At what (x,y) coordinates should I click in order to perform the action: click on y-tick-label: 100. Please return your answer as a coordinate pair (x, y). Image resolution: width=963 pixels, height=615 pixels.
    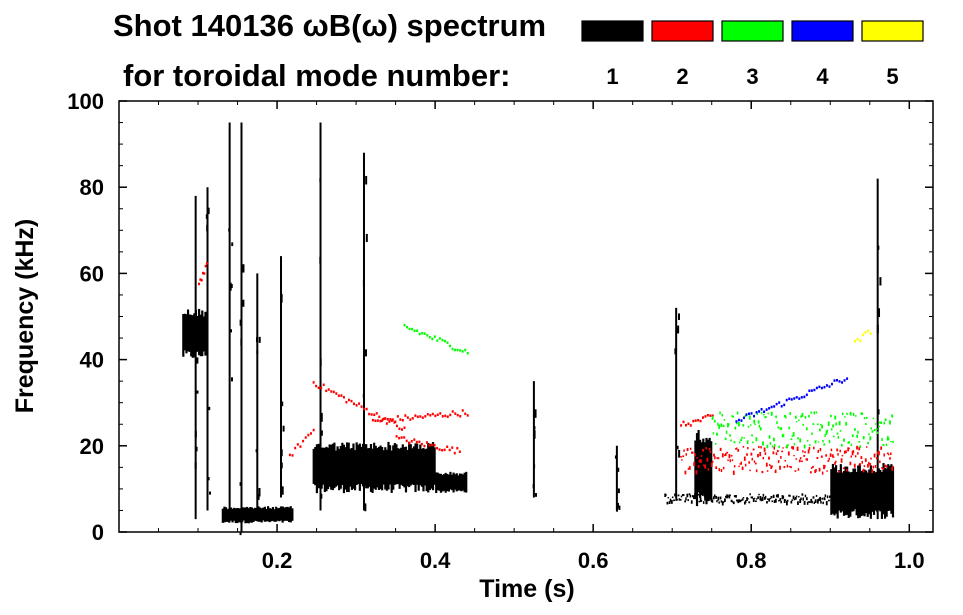
    Looking at the image, I should click on (85, 101).